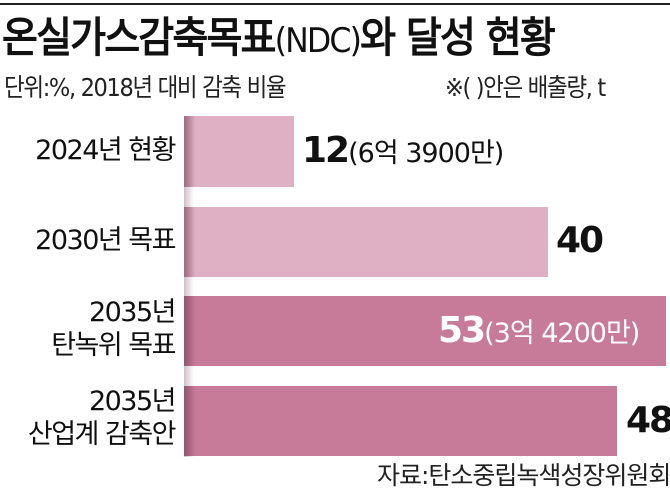 Image resolution: width=670 pixels, height=500 pixels. I want to click on category-label-2035-cnc: 2035년 탄녹위 목표, so click(113, 329).